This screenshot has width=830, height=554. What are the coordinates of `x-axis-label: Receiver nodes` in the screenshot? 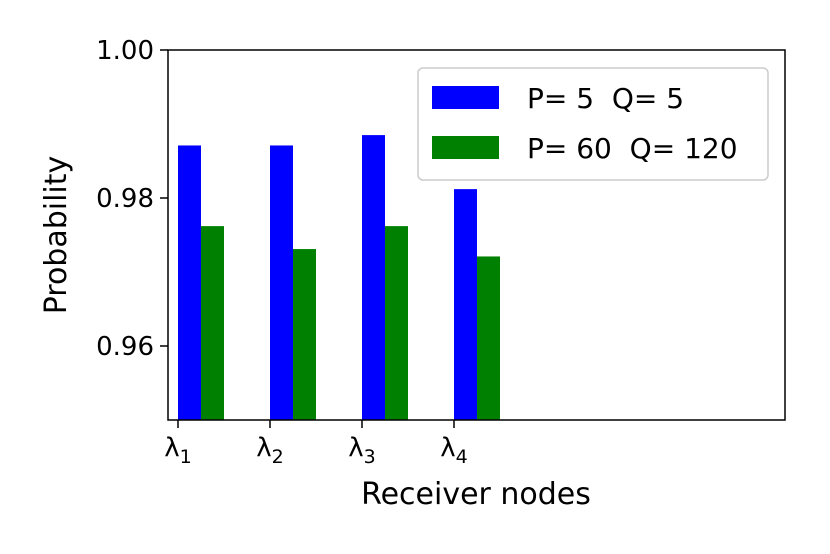 It's located at (476, 494).